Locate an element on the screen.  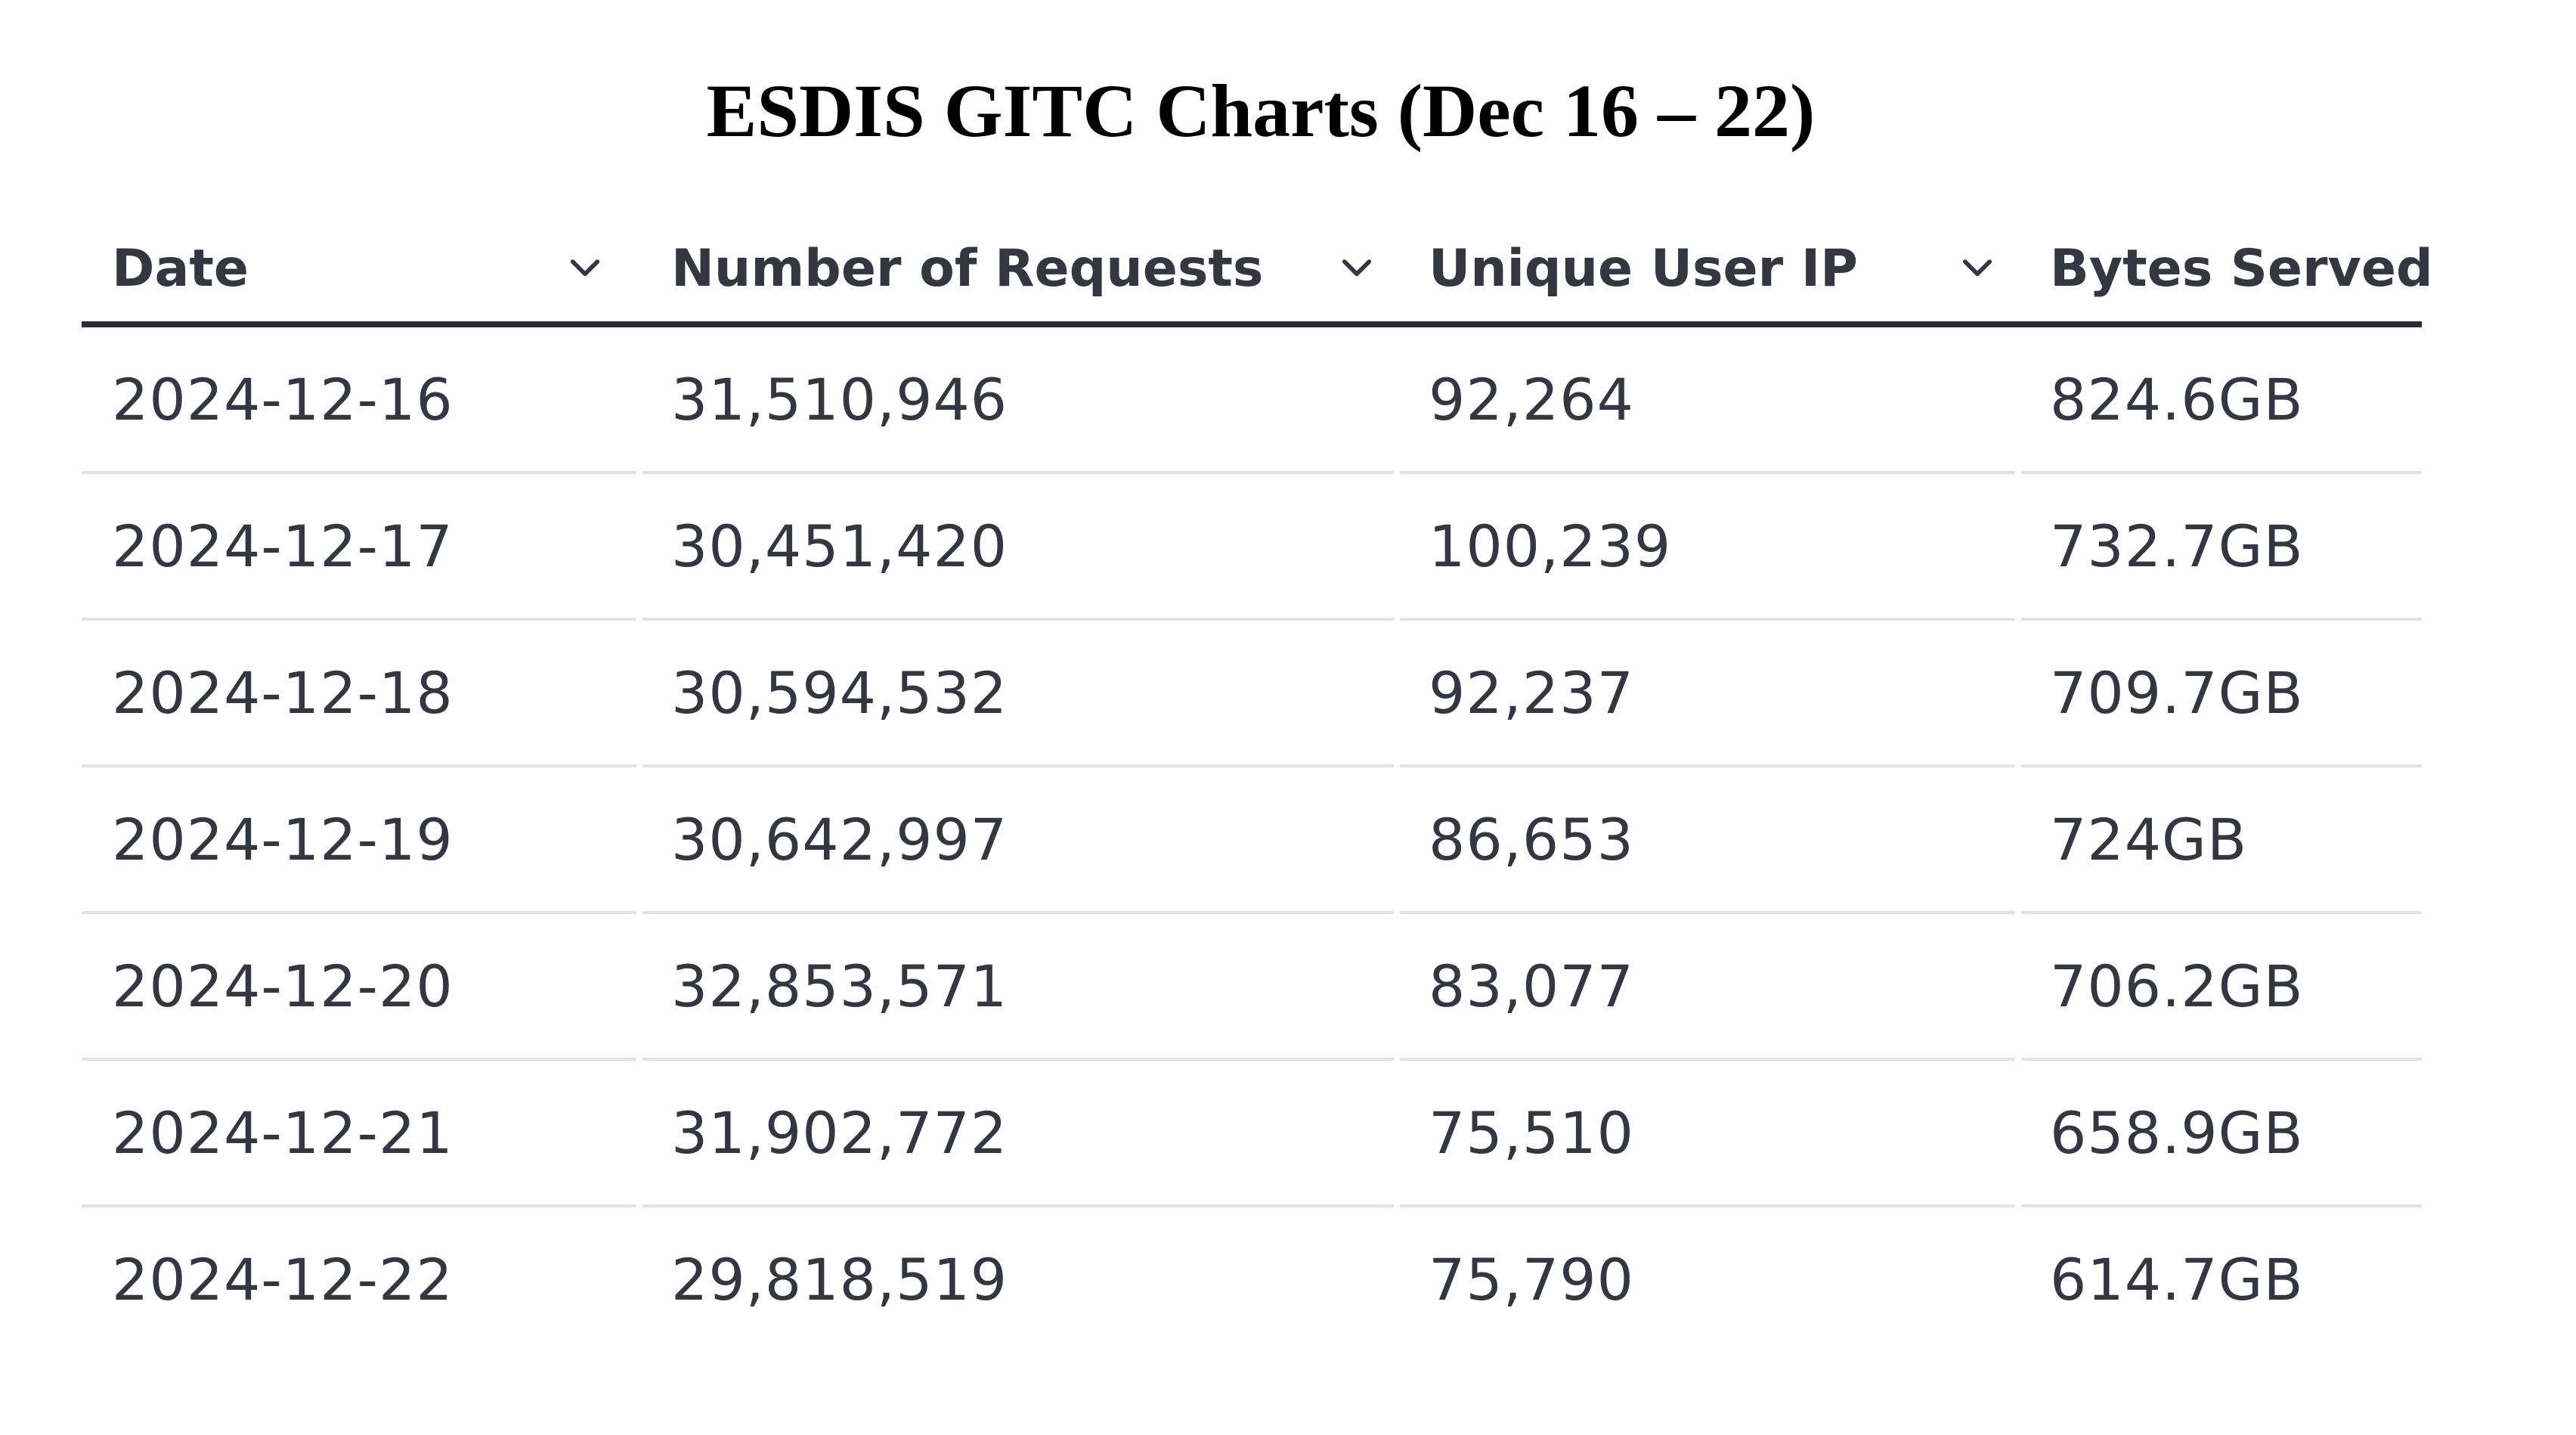
cell-unique-user-ip: 86,653 is located at coordinates (1531, 839).